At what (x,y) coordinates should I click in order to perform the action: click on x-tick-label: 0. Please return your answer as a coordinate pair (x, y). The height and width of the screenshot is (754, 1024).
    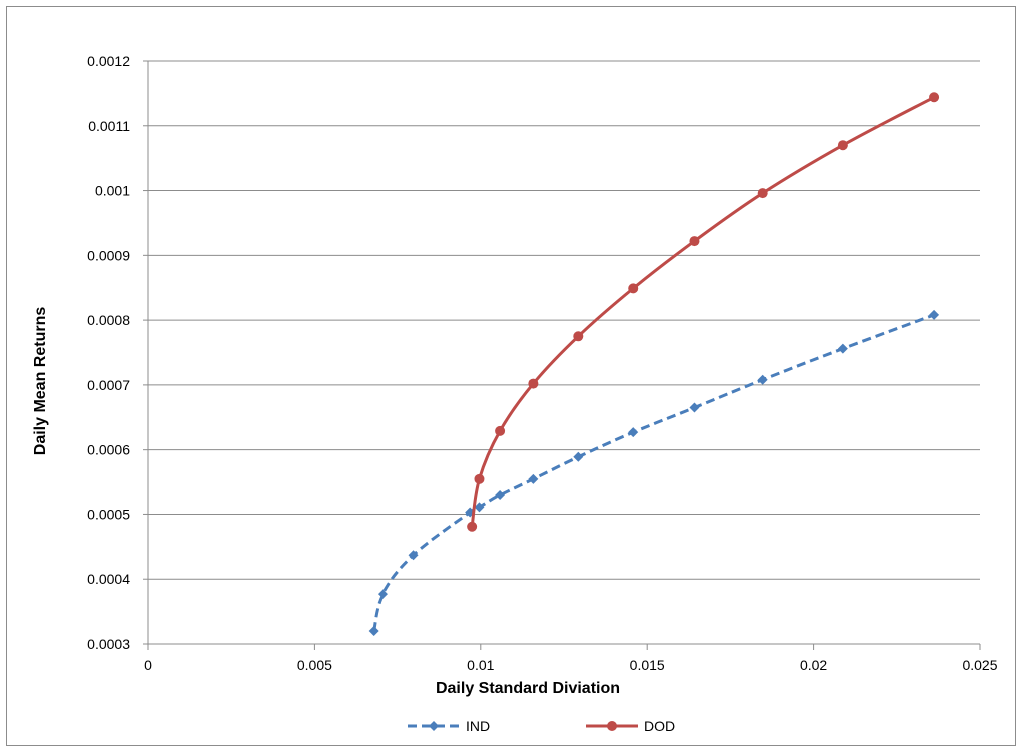
    Looking at the image, I should click on (148, 665).